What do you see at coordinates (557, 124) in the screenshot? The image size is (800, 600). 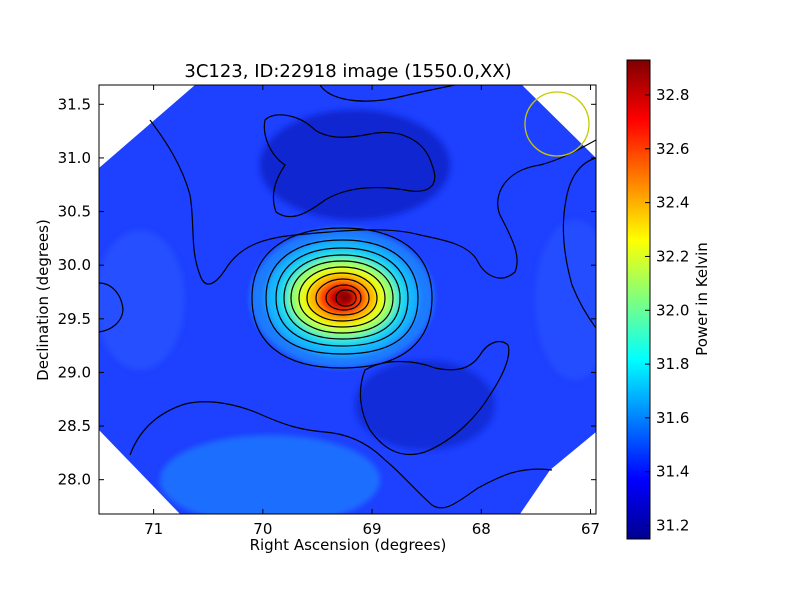 I see `beam-circle` at bounding box center [557, 124].